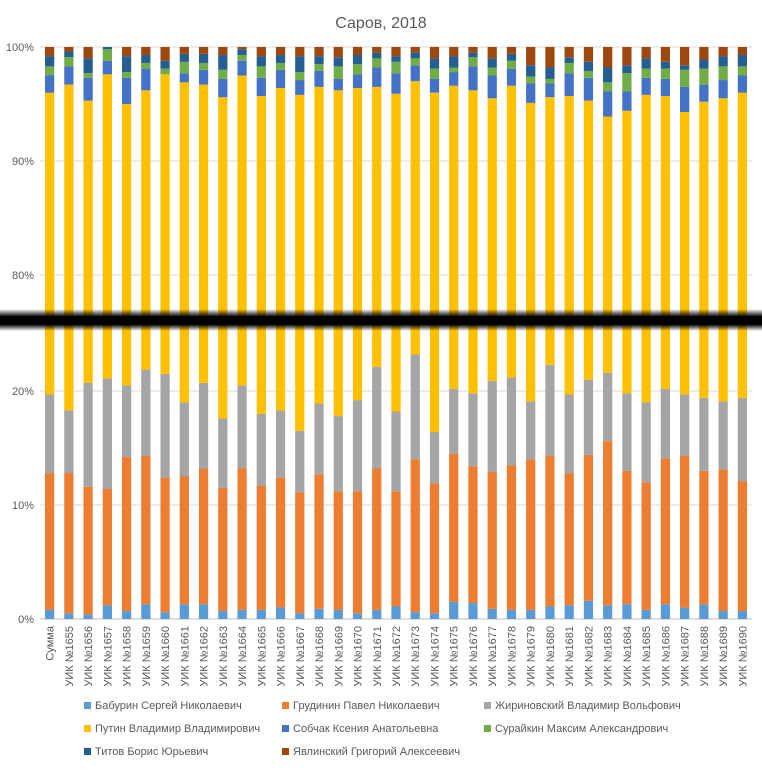  Describe the element at coordinates (168, 706) in the screenshot. I see `legend-label: Бабурин Сергей Николаевич` at that location.